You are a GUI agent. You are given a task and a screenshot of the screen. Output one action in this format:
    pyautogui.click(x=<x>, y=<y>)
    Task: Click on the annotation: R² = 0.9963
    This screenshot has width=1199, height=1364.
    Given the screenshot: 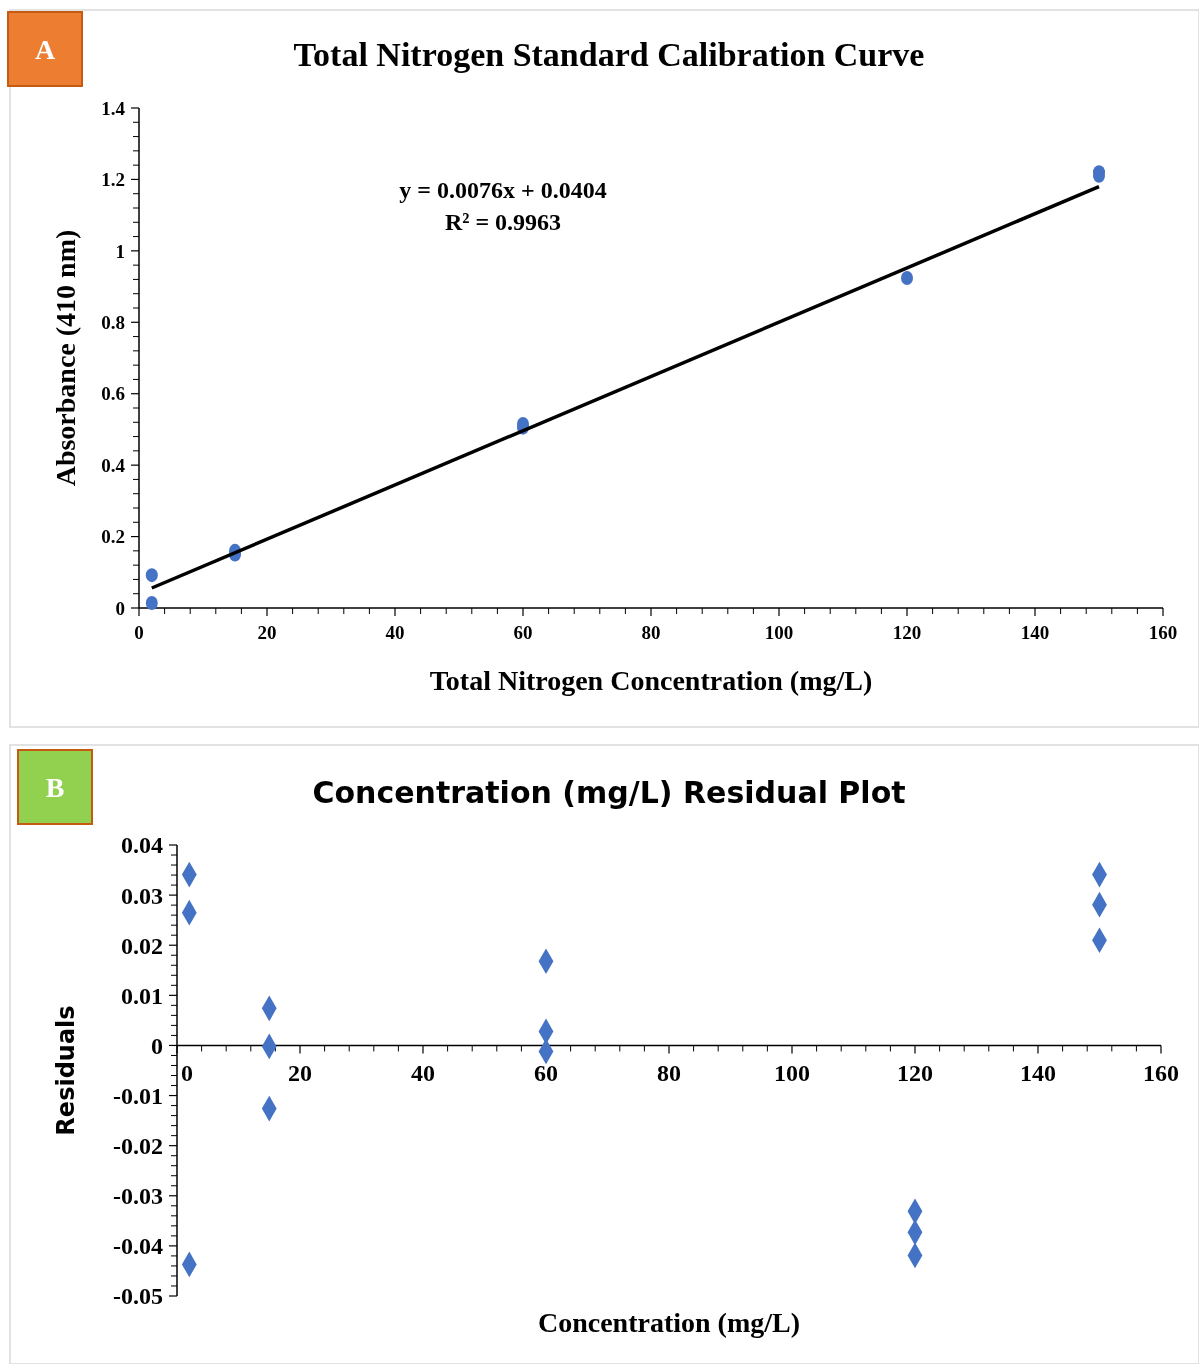 What is the action you would take?
    pyautogui.click(x=503, y=222)
    